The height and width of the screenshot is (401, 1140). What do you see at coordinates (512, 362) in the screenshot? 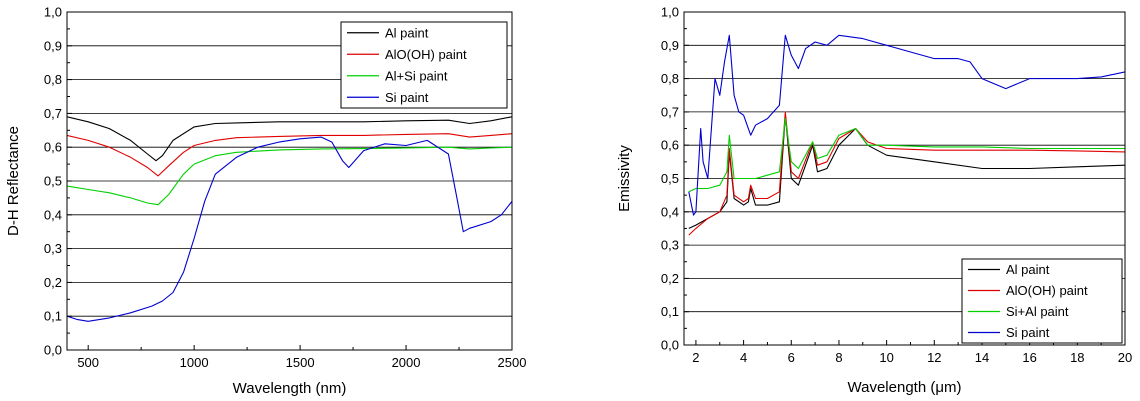
I see `x-tick-label: 2500` at bounding box center [512, 362].